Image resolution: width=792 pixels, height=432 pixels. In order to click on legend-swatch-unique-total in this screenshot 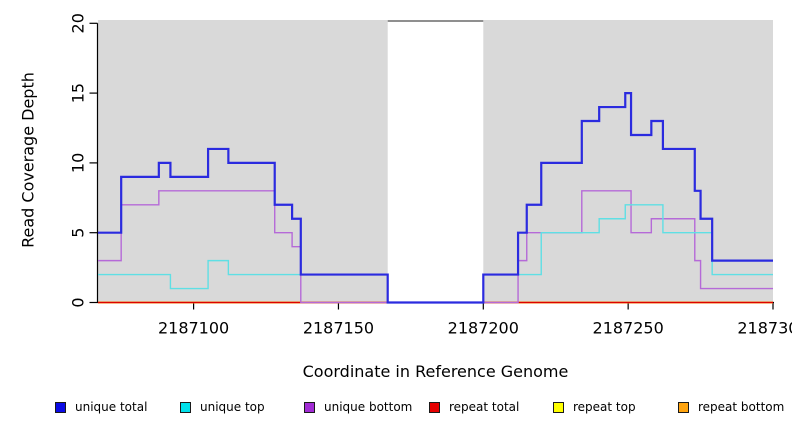, I will do `click(60, 407)`.